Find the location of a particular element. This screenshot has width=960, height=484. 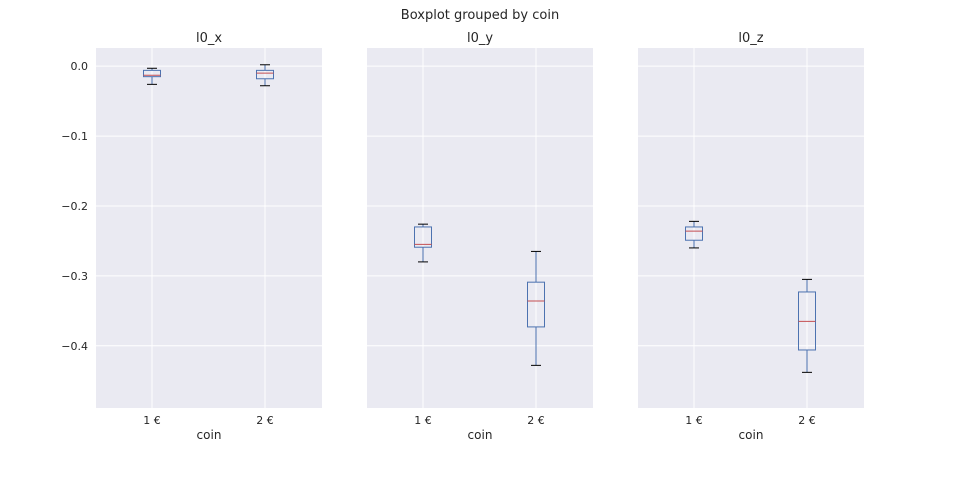

panel-title: l0_y is located at coordinates (480, 38).